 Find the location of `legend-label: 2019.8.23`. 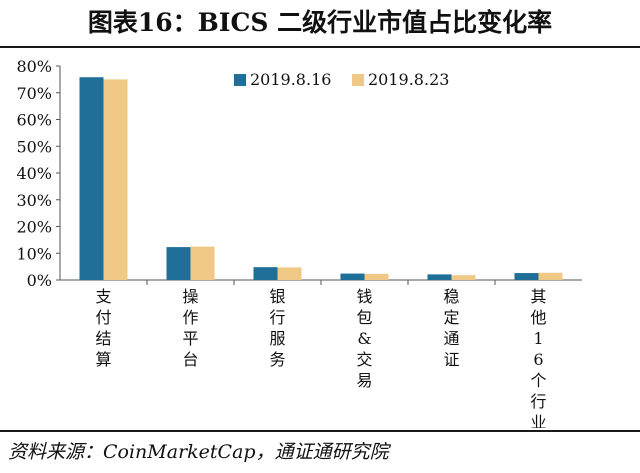

legend-label: 2019.8.23 is located at coordinates (408, 79).